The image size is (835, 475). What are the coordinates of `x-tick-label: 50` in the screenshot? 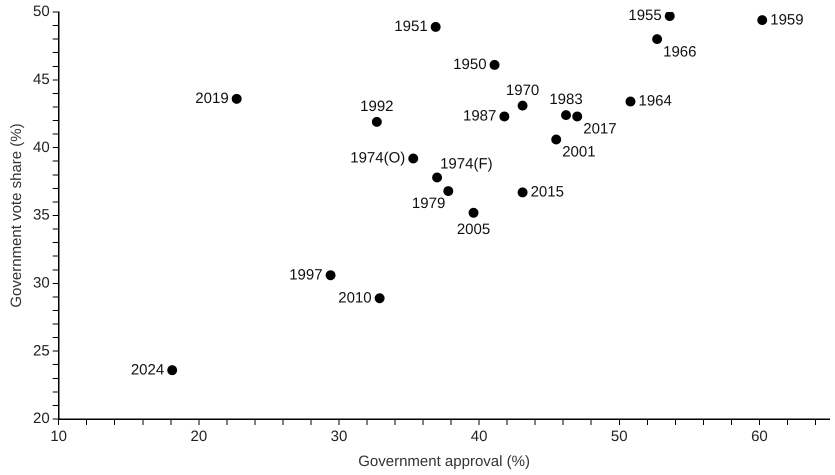 It's located at (619, 437).